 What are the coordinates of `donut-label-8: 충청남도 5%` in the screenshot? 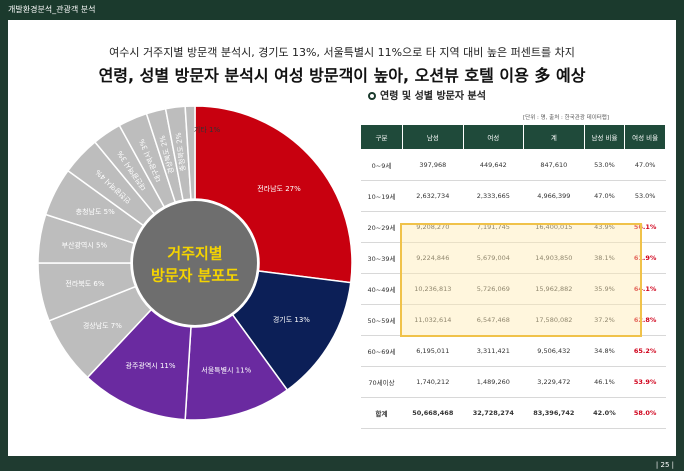 It's located at (95, 211).